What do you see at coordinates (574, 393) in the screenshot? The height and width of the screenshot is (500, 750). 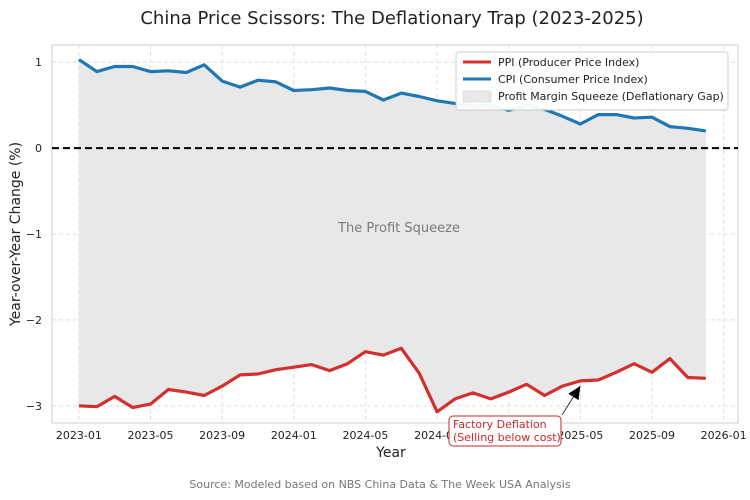 I see `callout-arrow-head` at bounding box center [574, 393].